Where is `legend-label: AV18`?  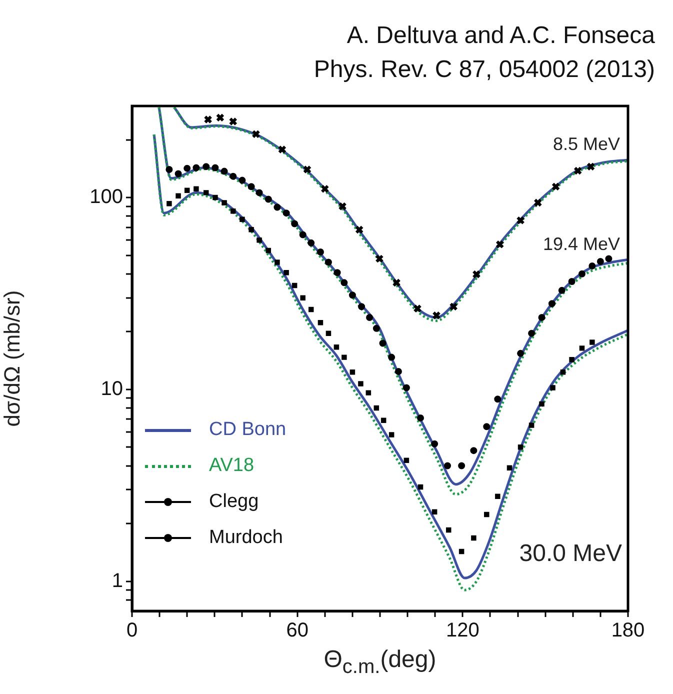
legend-label: AV18 is located at coordinates (231, 466).